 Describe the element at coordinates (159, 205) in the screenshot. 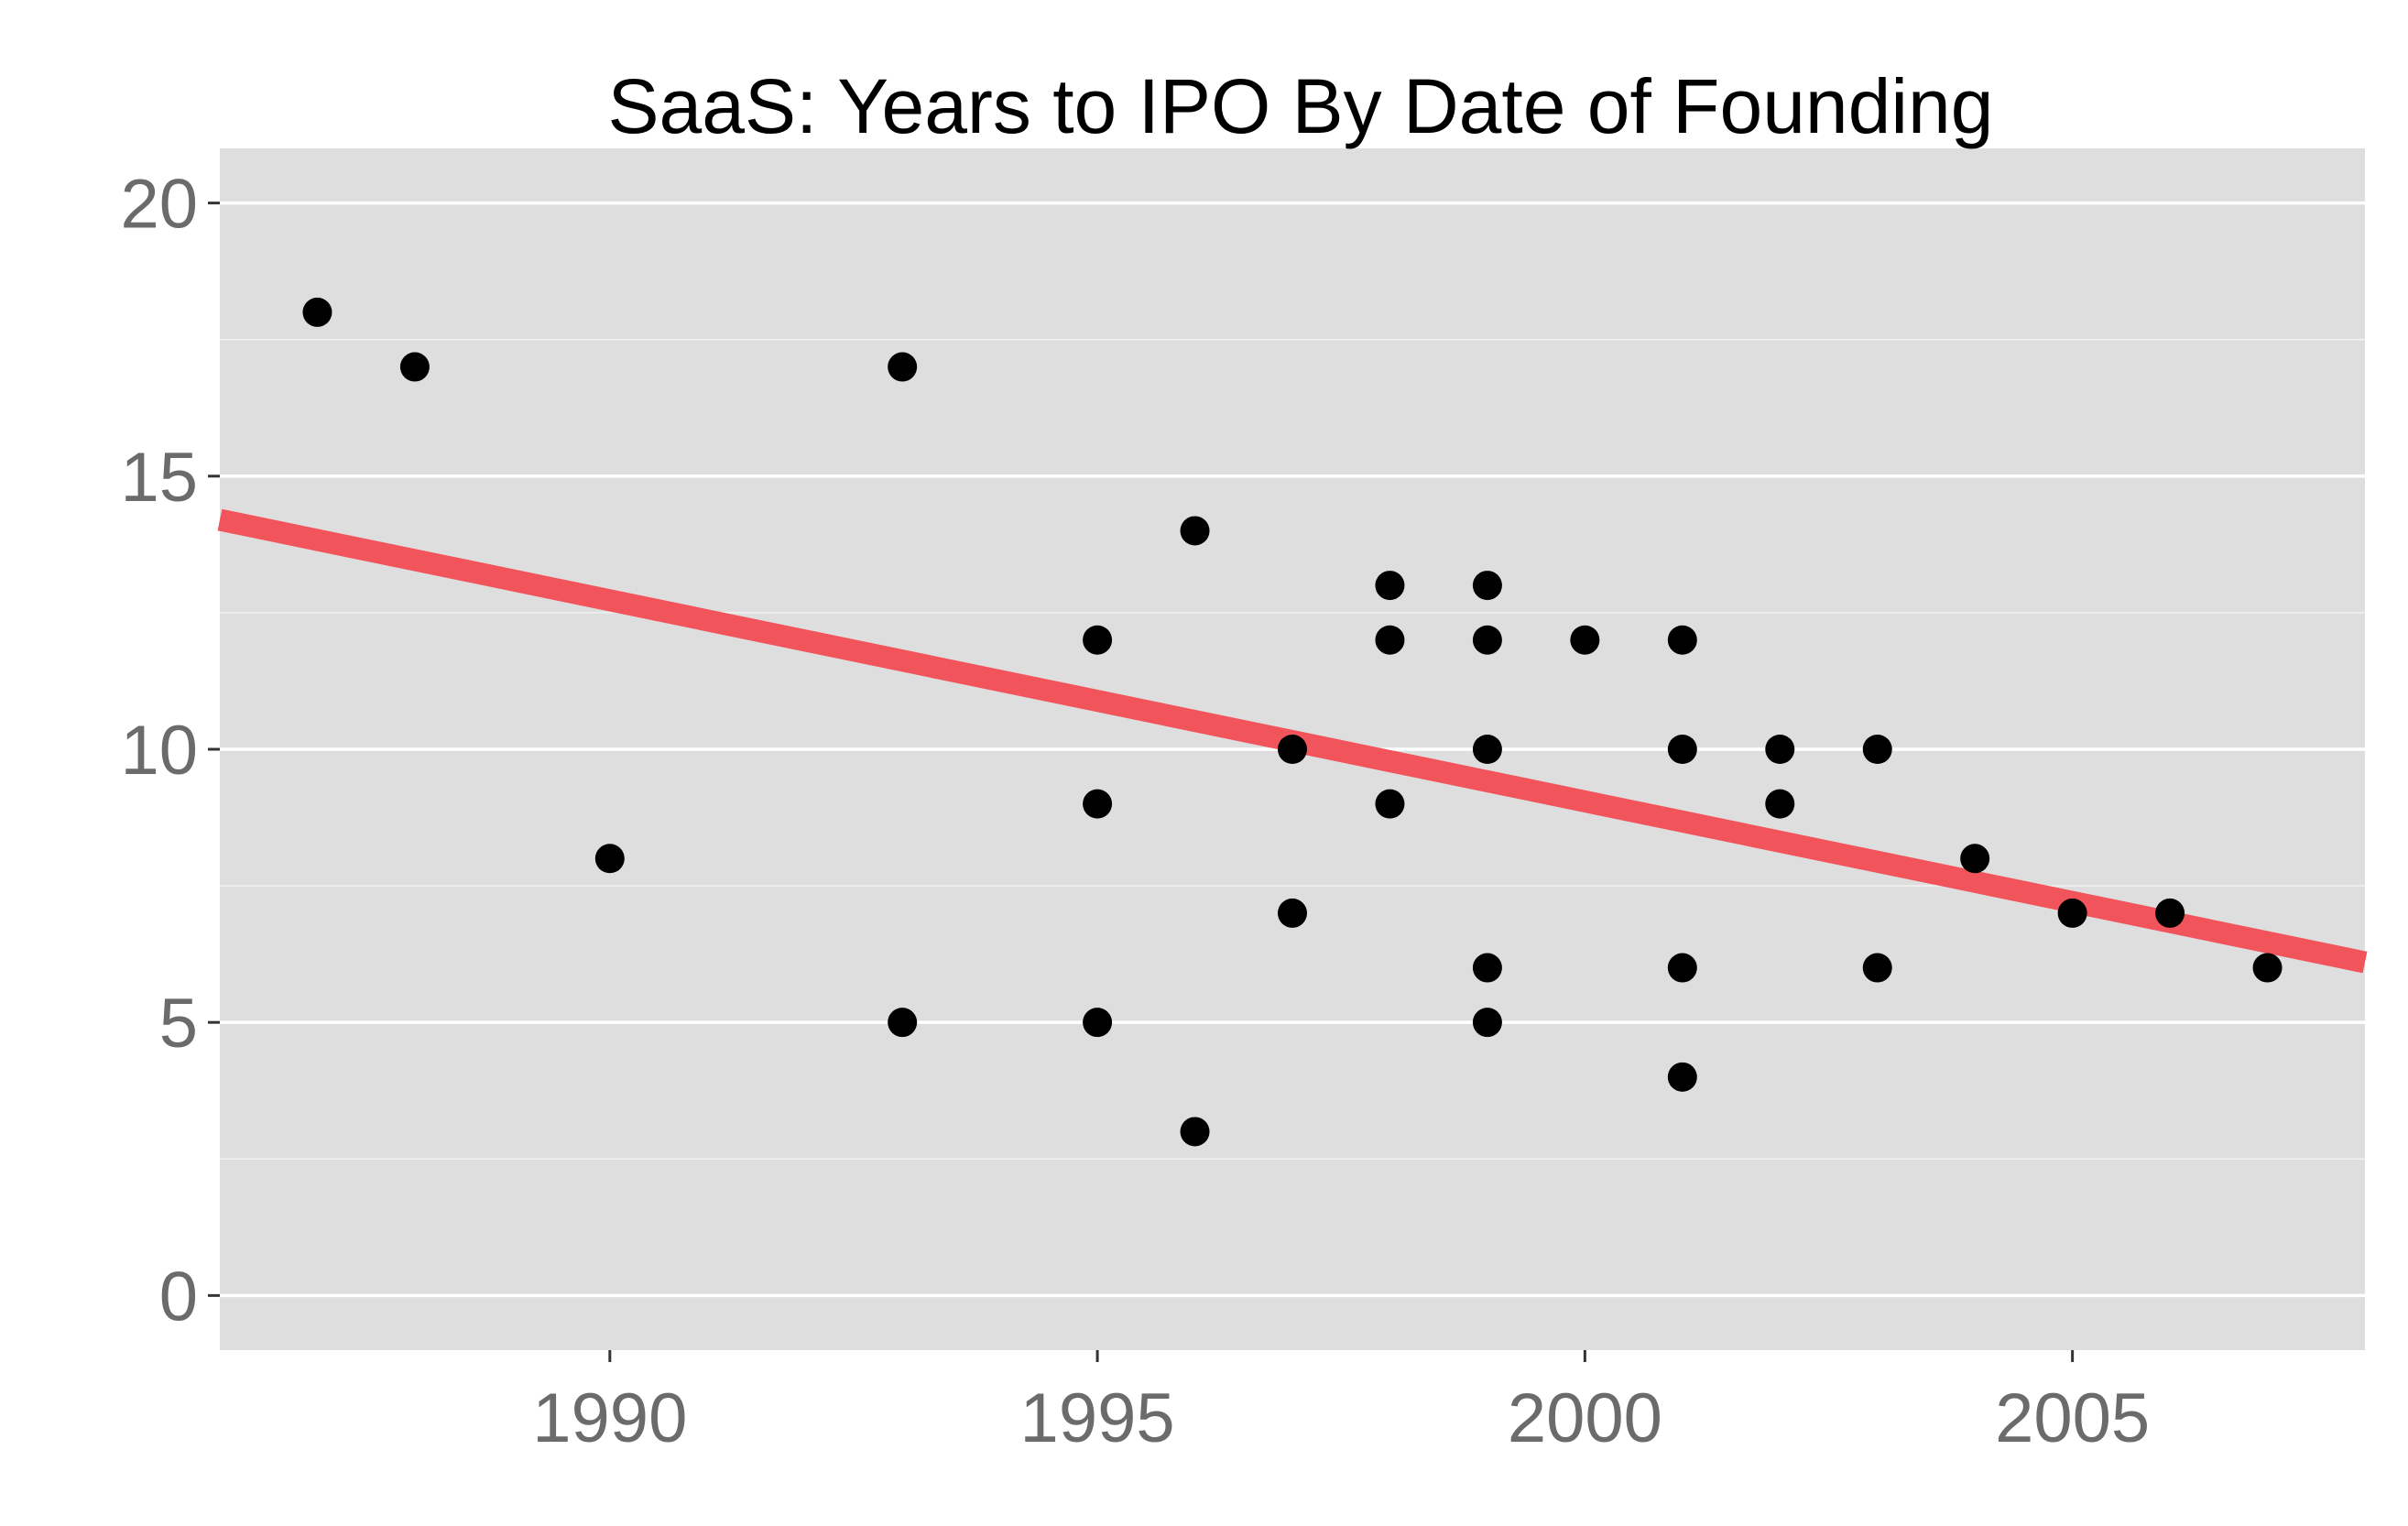

I see `y-tick-label: 20` at that location.